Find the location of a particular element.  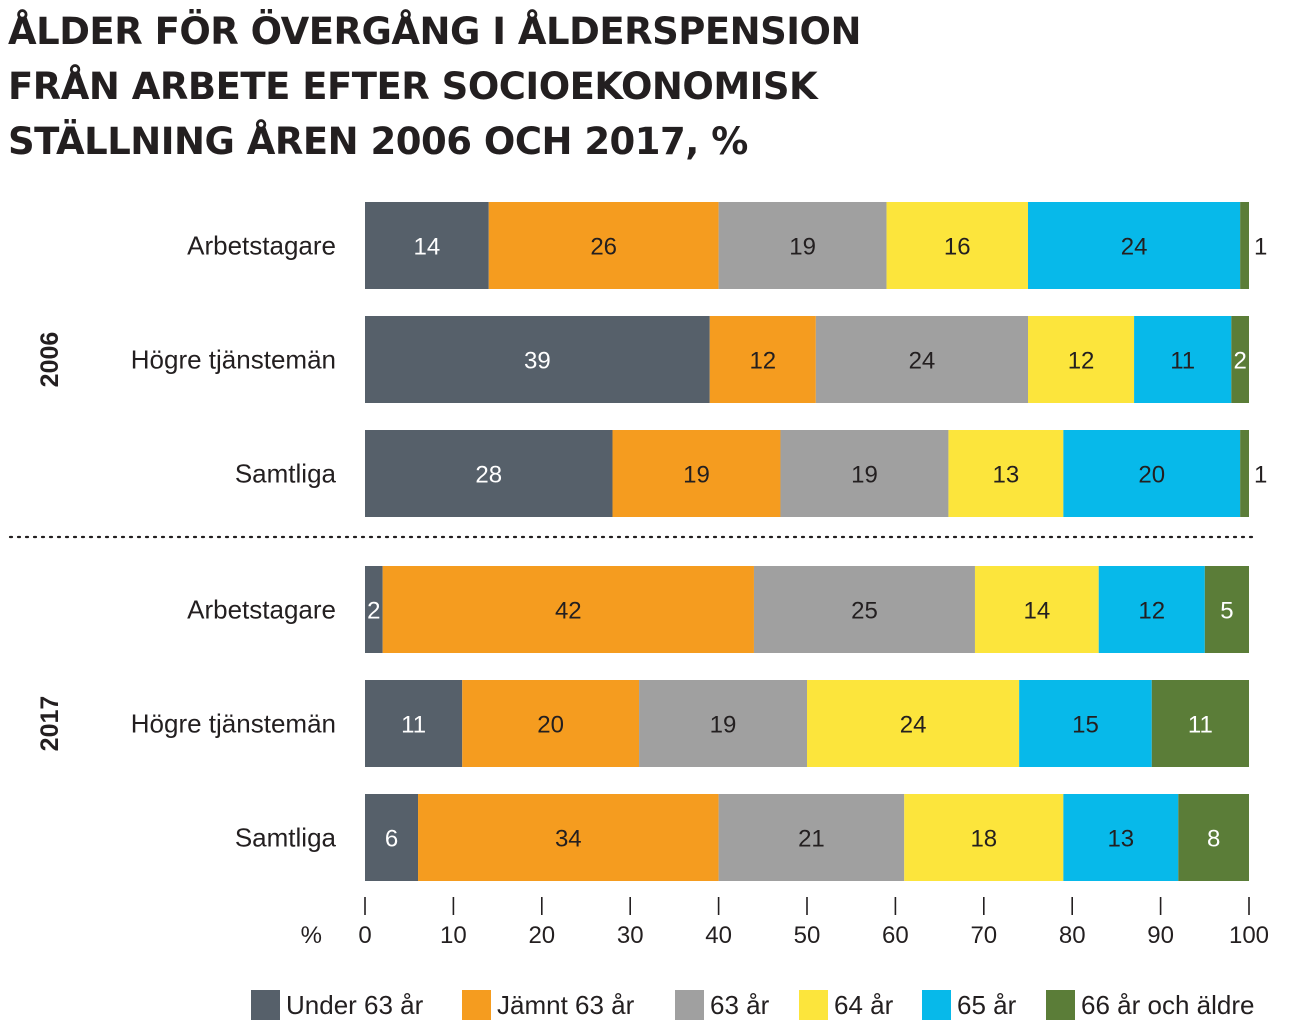

x-tick-label: 50 is located at coordinates (807, 935).